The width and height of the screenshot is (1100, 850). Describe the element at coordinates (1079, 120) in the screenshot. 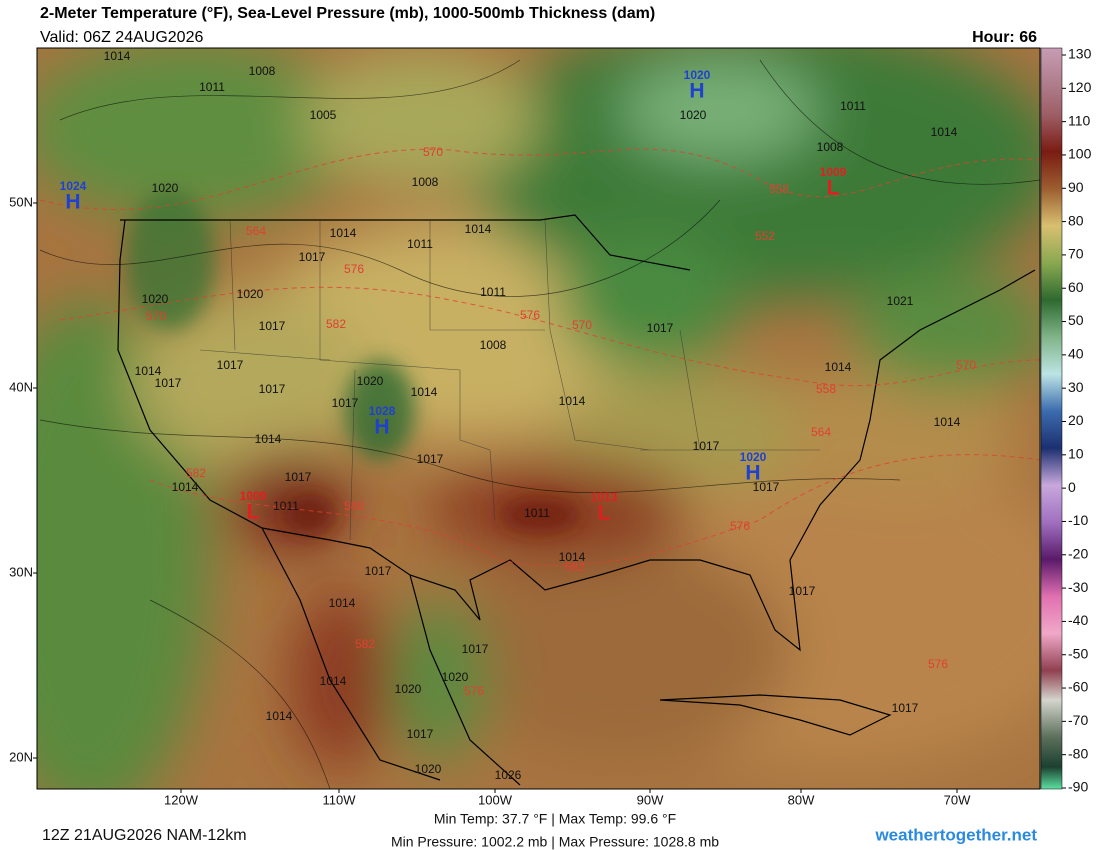

I see `colorbar-label: 110` at that location.